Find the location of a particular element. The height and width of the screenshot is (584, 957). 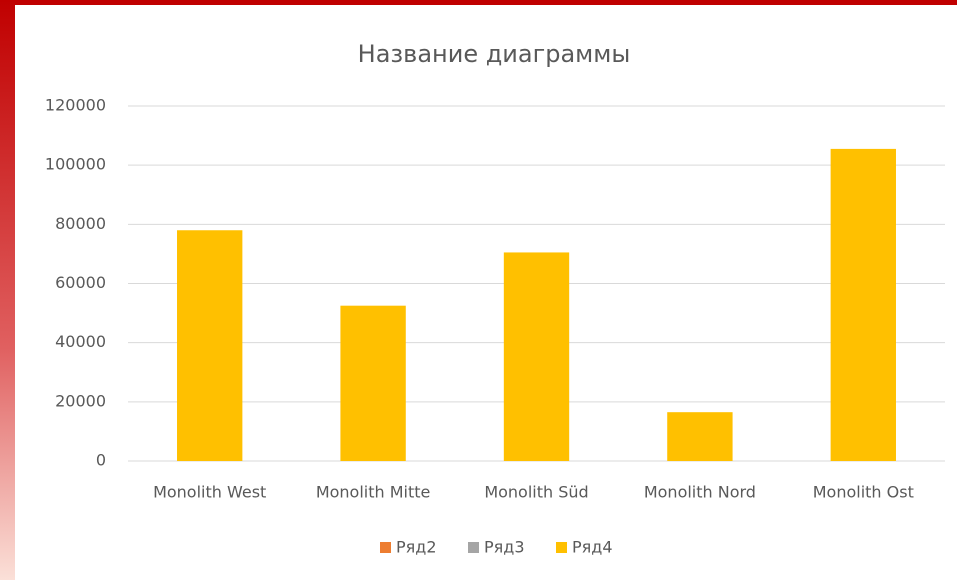

x-tick-label: Monolith Süd is located at coordinates (536, 492).